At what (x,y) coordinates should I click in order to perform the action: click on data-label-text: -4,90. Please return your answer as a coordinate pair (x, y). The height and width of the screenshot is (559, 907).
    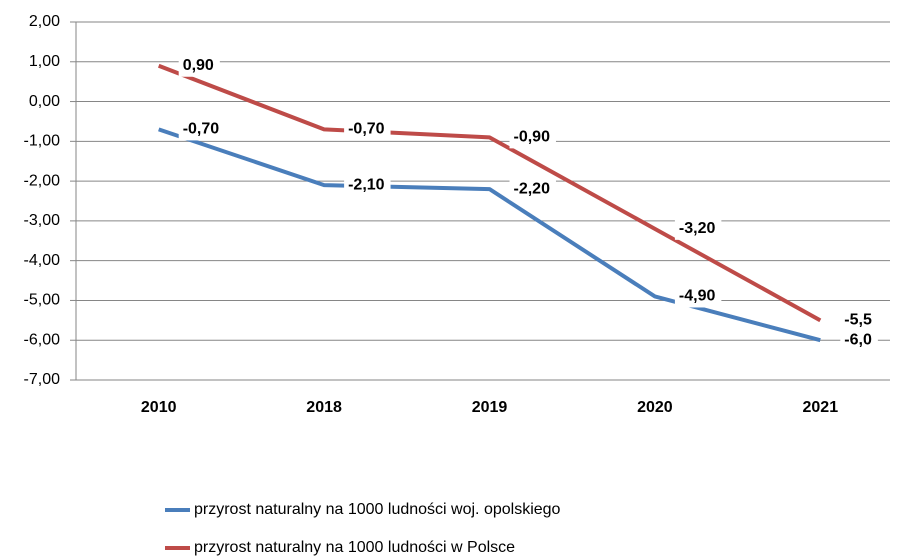
    Looking at the image, I should click on (697, 296).